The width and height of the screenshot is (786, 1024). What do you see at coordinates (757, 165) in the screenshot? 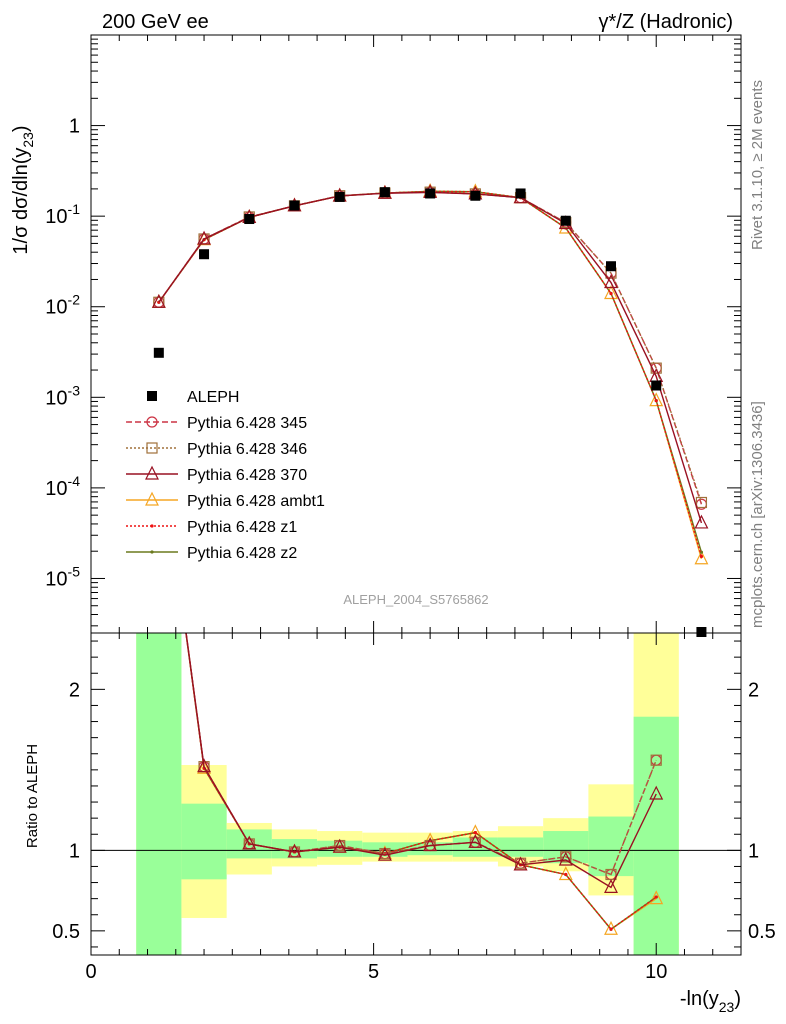
I see `rivet-label: Rivet 3.1.10, ≥ 2M events` at bounding box center [757, 165].